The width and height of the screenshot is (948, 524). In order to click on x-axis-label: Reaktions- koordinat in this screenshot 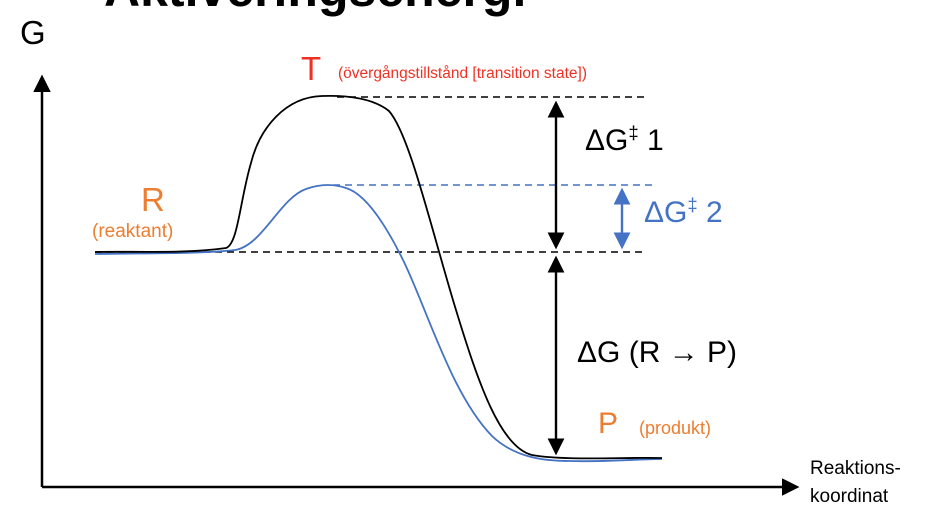, I will do `click(855, 482)`.